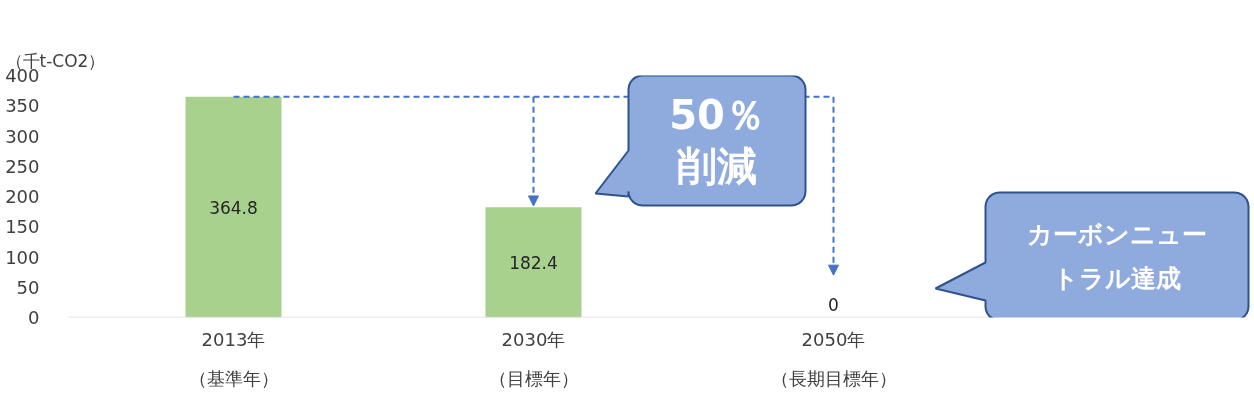  Describe the element at coordinates (22, 136) in the screenshot. I see `y-tick-label: 300` at that location.